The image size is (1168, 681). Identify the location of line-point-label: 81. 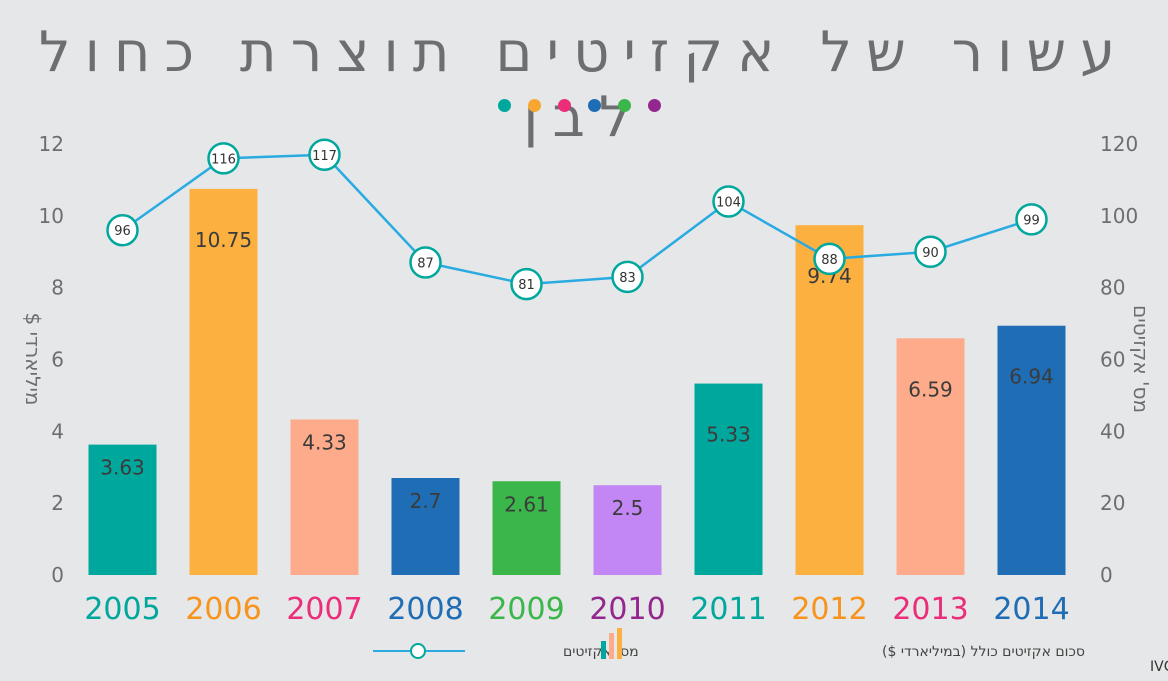
(526, 285).